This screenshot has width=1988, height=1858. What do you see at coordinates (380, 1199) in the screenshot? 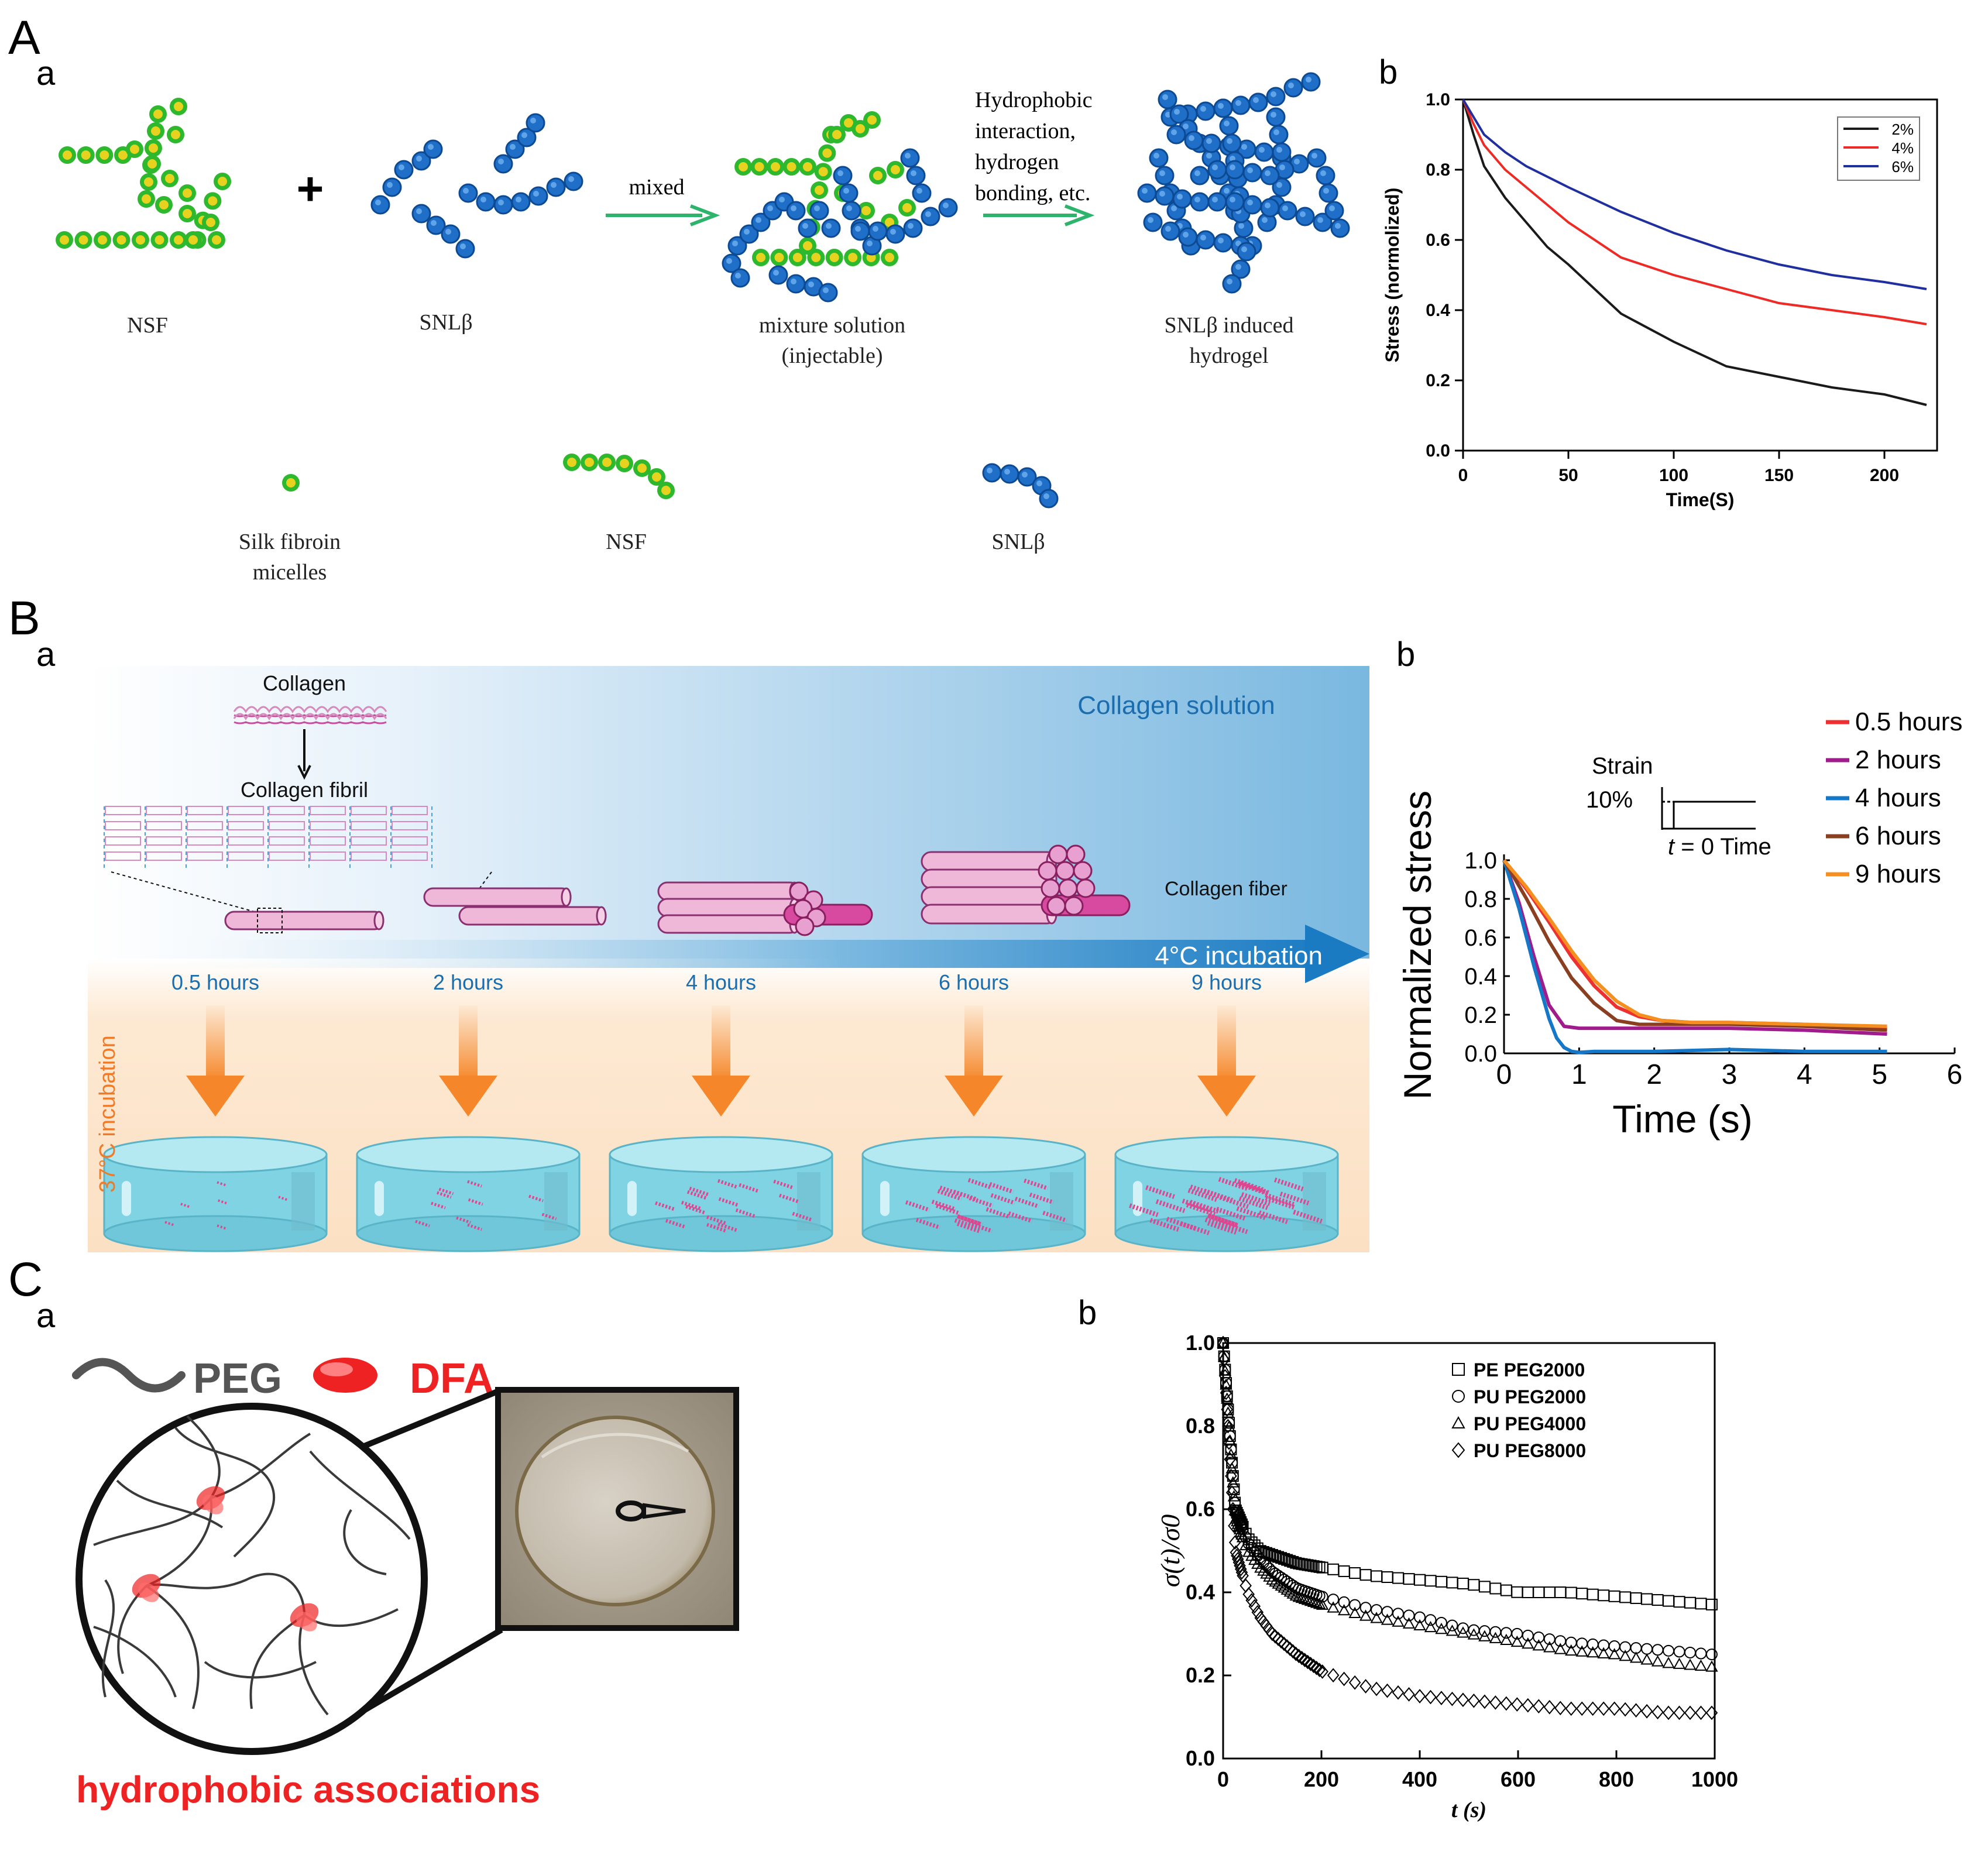
I see `gel-highlight` at bounding box center [380, 1199].